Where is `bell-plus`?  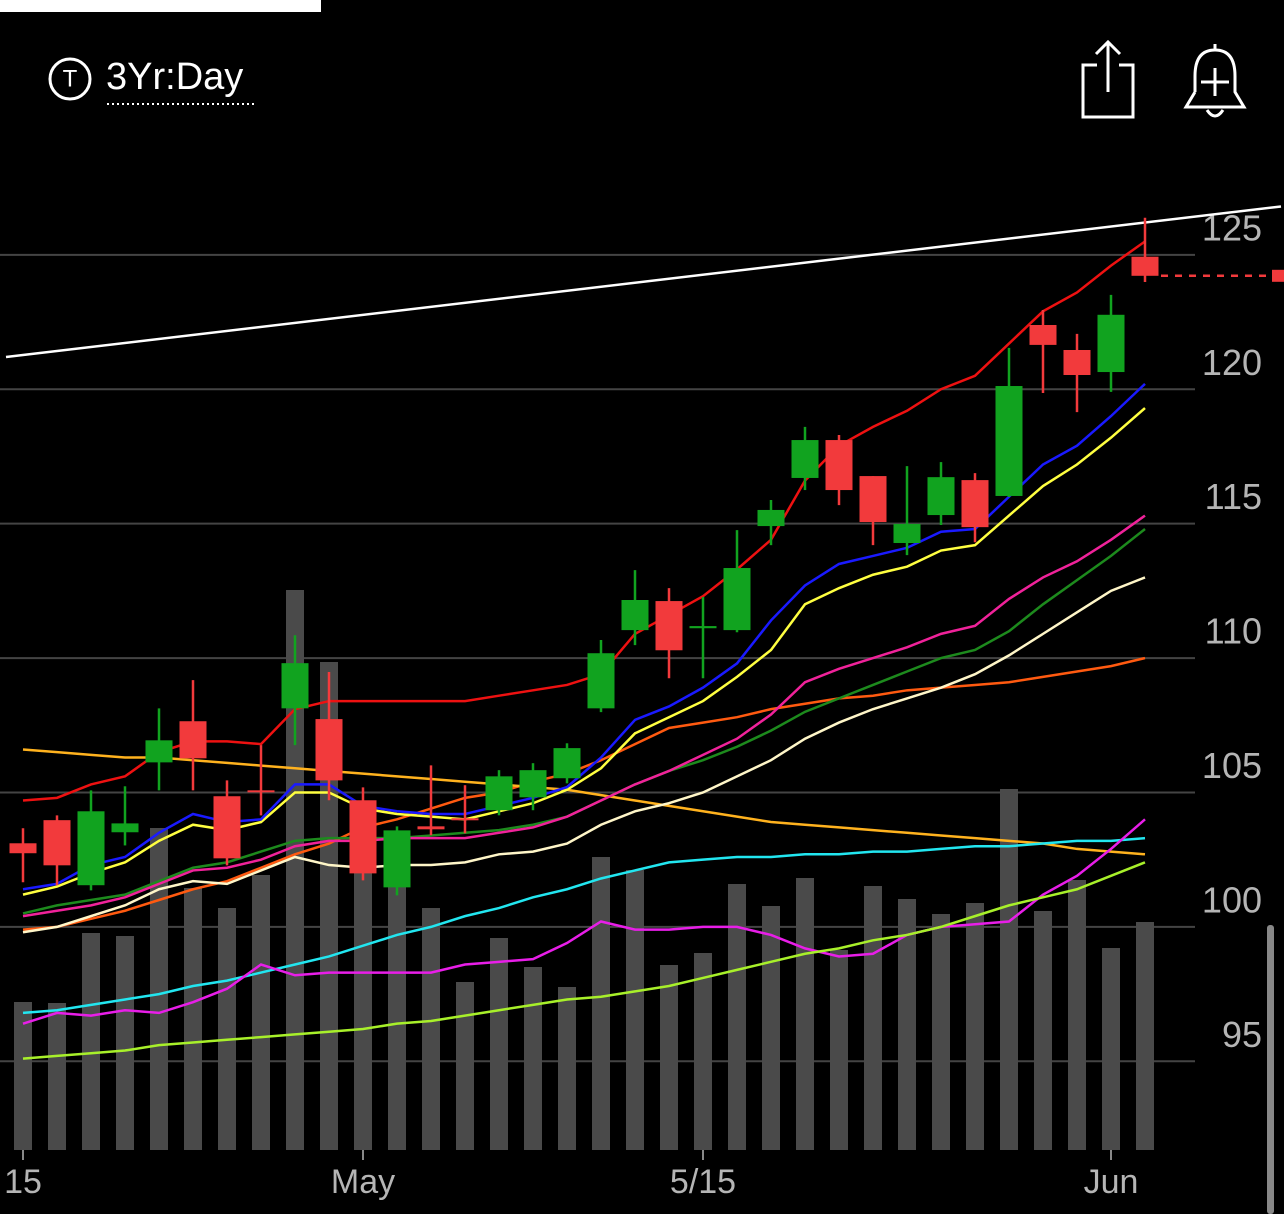 bell-plus is located at coordinates (1215, 82).